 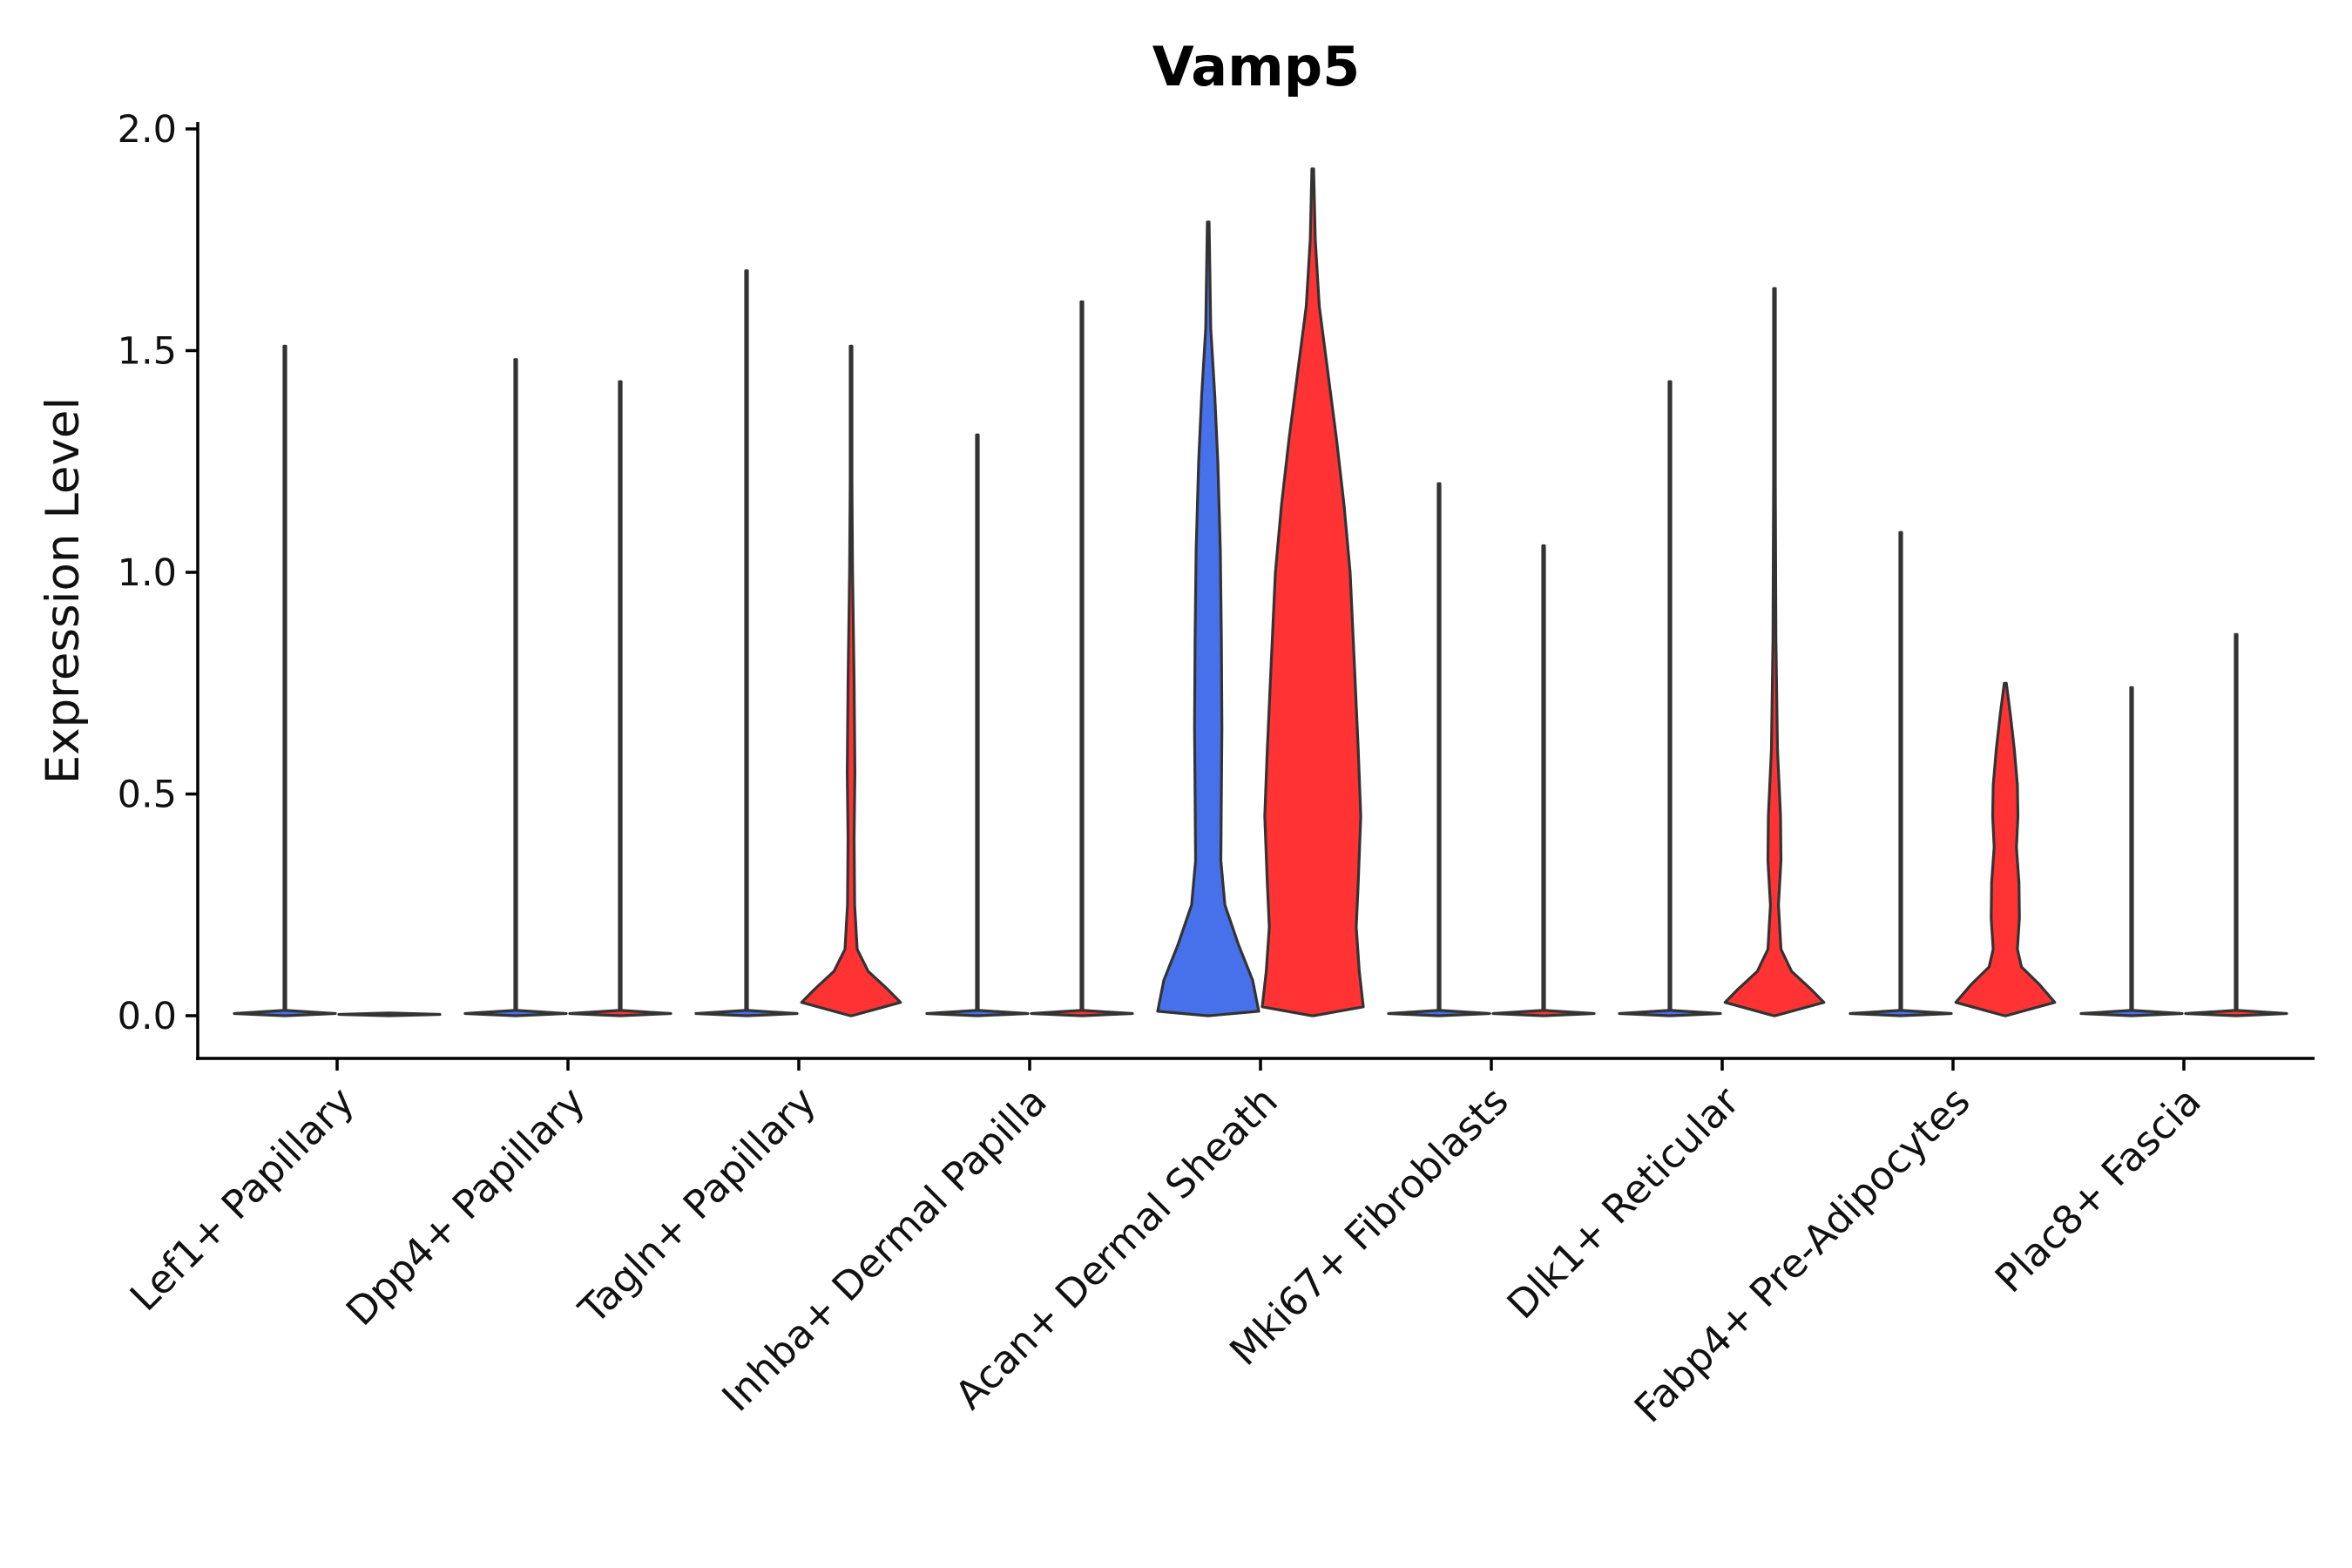 What do you see at coordinates (1256, 66) in the screenshot?
I see `chart-title: Vamp5` at bounding box center [1256, 66].